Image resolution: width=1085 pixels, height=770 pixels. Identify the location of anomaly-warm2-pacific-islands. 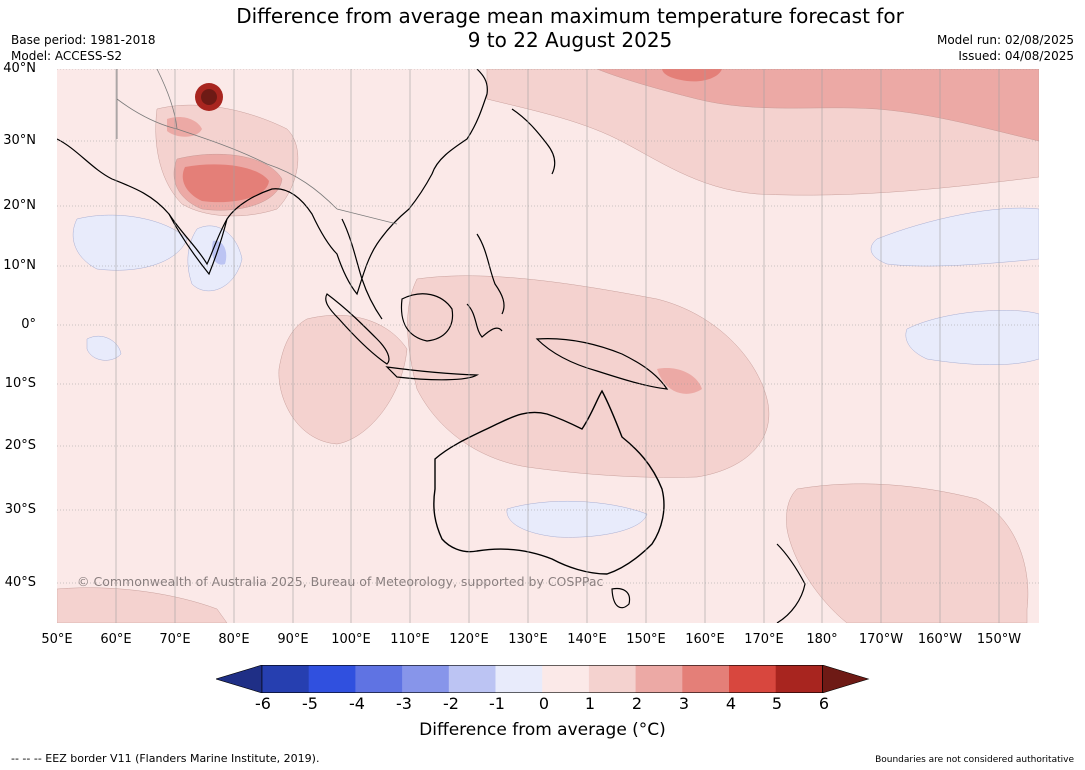
(679, 381).